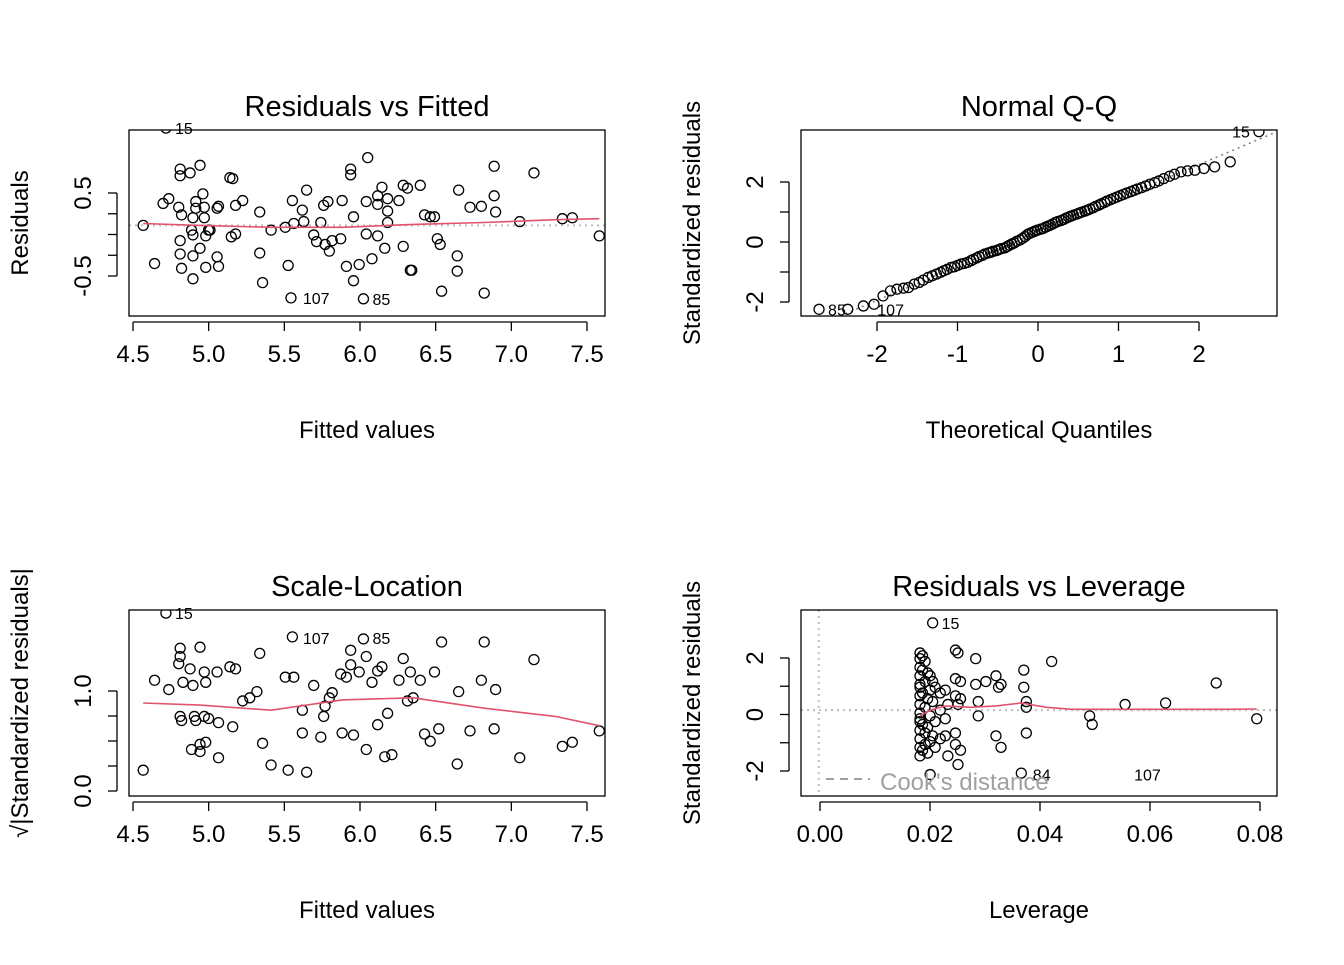 The height and width of the screenshot is (965, 1344). Describe the element at coordinates (957, 354) in the screenshot. I see `x-tick-label: -1` at that location.